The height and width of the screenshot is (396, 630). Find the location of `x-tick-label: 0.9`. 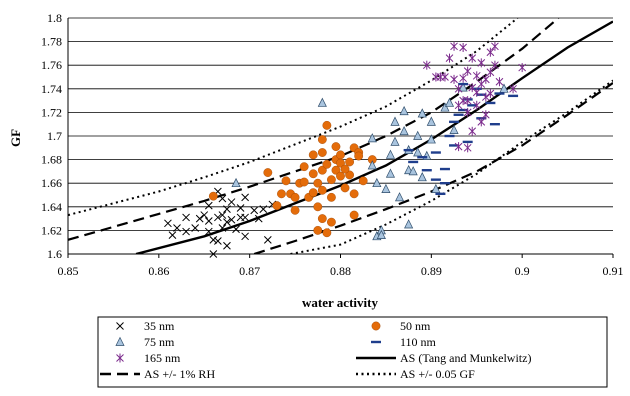

x-tick-label: 0.9 is located at coordinates (522, 271).